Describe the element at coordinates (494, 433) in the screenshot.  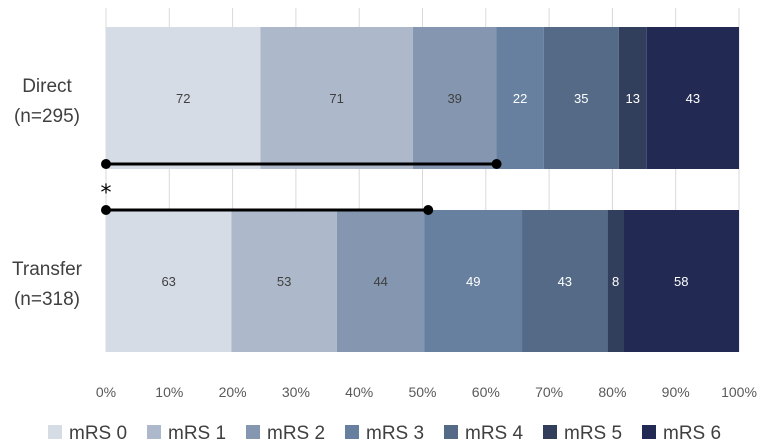
I see `legend-label: mRS 4` at that location.